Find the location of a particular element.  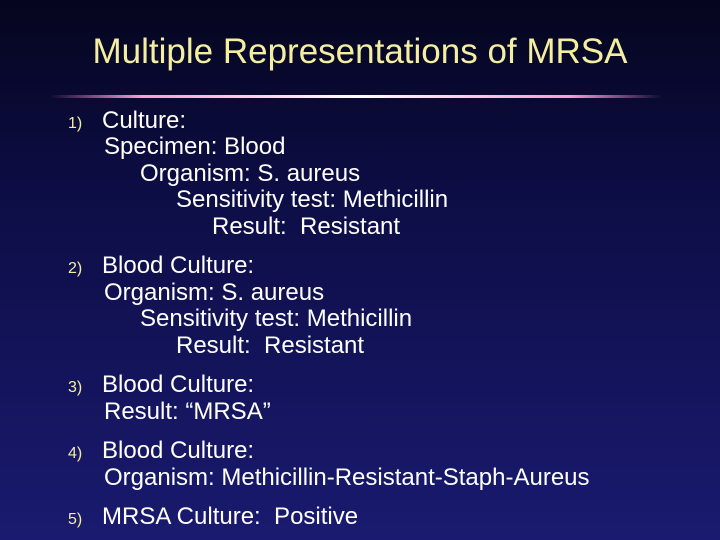

item-number: 3) is located at coordinates (75, 387).